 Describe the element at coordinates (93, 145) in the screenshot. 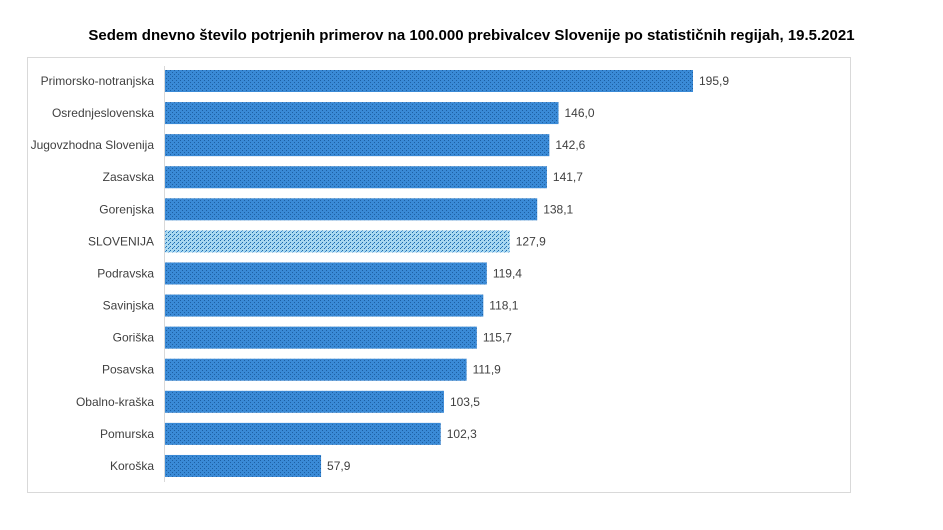

I see `category-label: Jugovzhodna Slovenija` at that location.